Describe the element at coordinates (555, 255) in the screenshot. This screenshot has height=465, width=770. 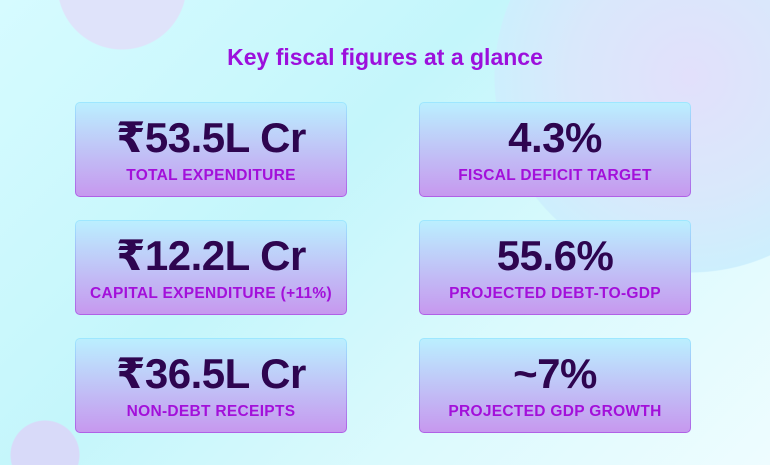
I see `stat-value: 55.6%` at that location.